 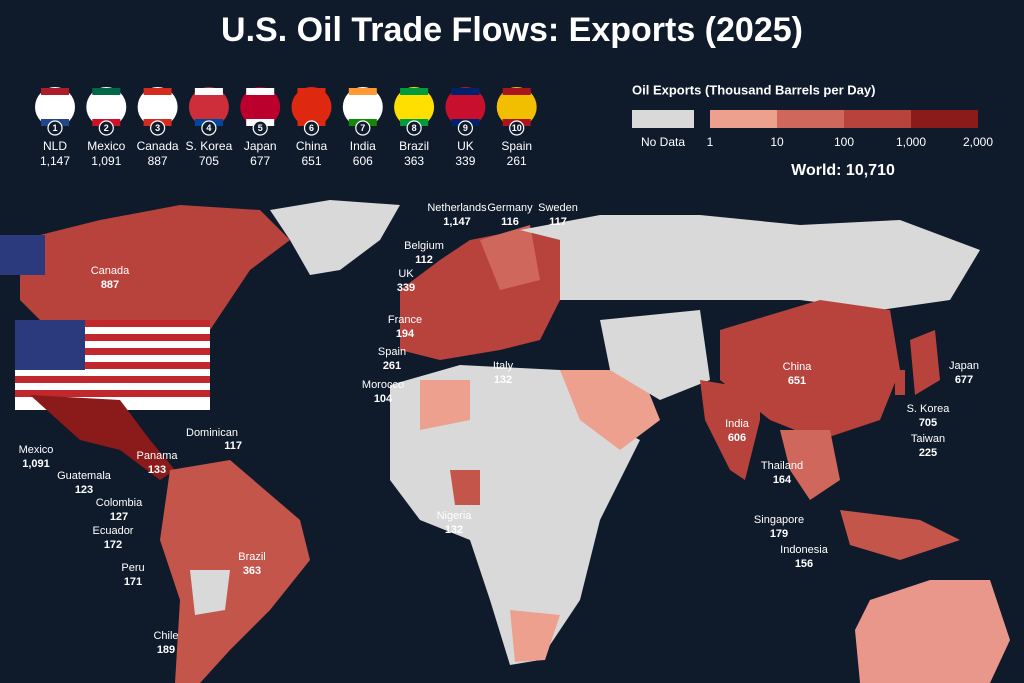 I want to click on se-asia, so click(x=810, y=465).